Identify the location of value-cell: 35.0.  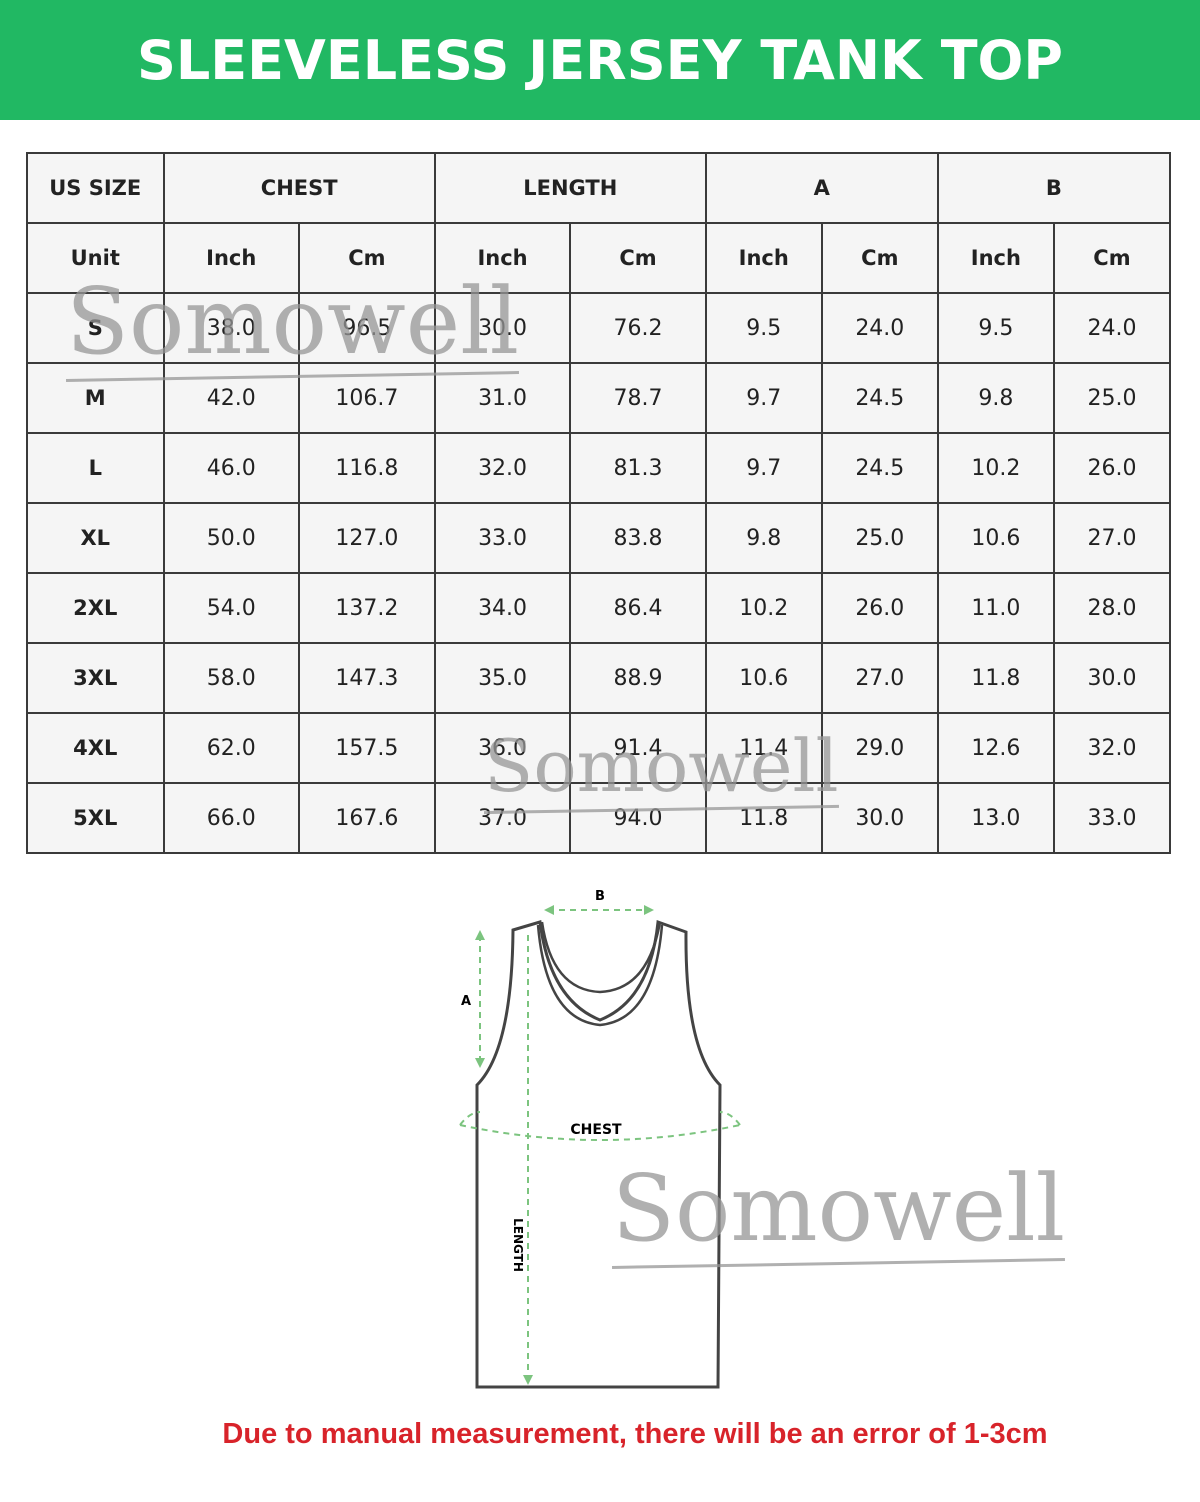
(502, 678).